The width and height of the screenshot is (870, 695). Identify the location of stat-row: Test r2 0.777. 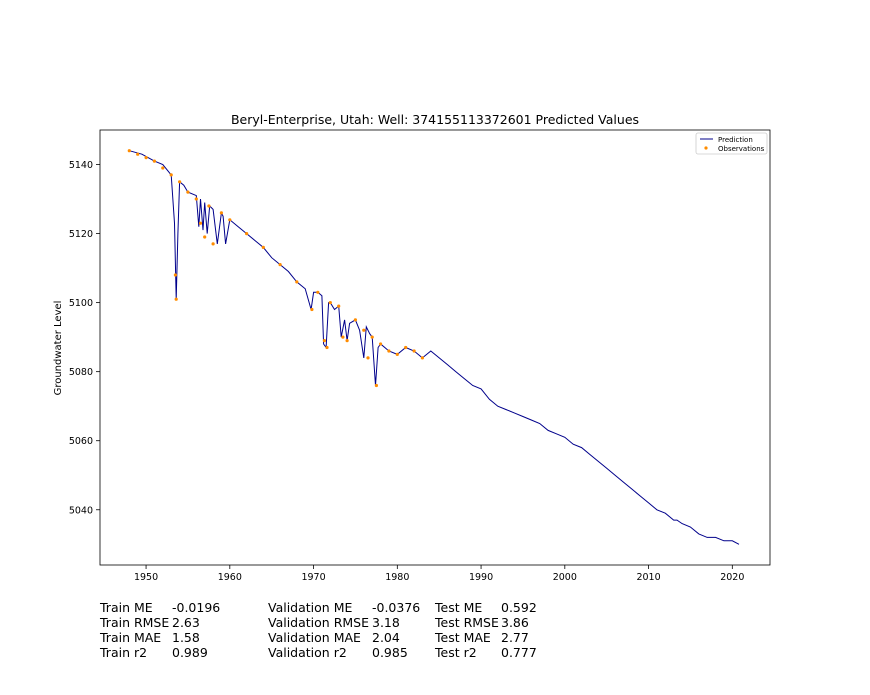
(486, 652).